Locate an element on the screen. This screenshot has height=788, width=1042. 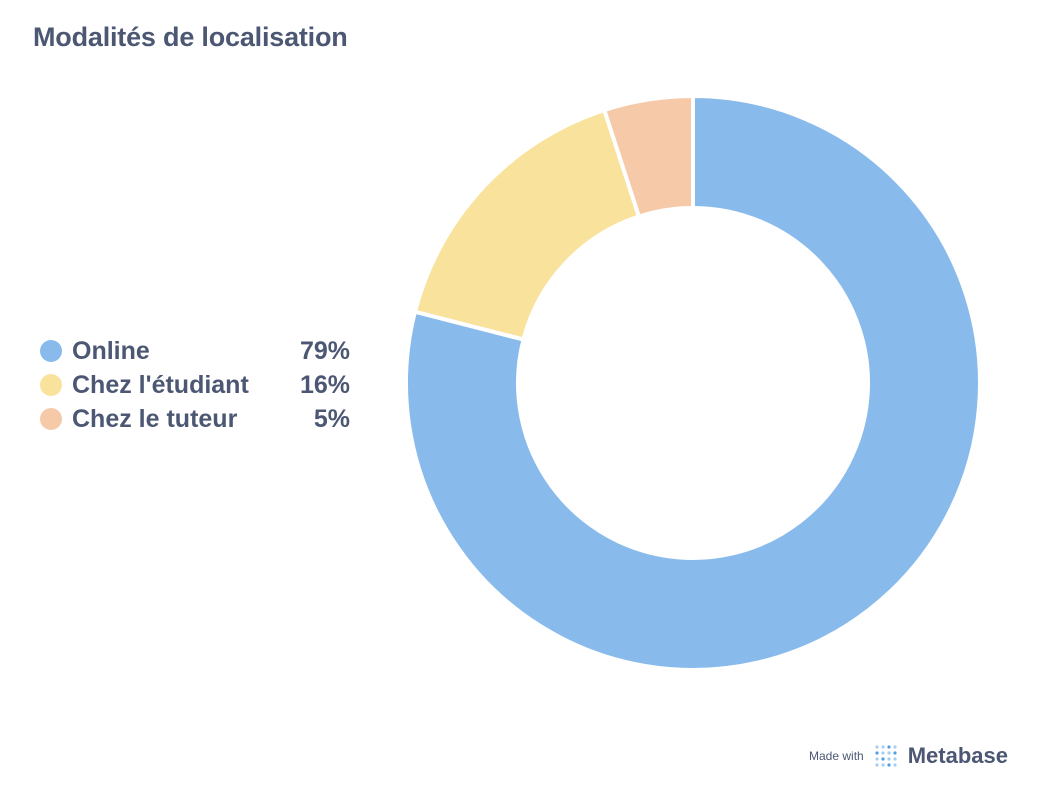
donut-slice-chez-le-tuteur is located at coordinates (648, 156).